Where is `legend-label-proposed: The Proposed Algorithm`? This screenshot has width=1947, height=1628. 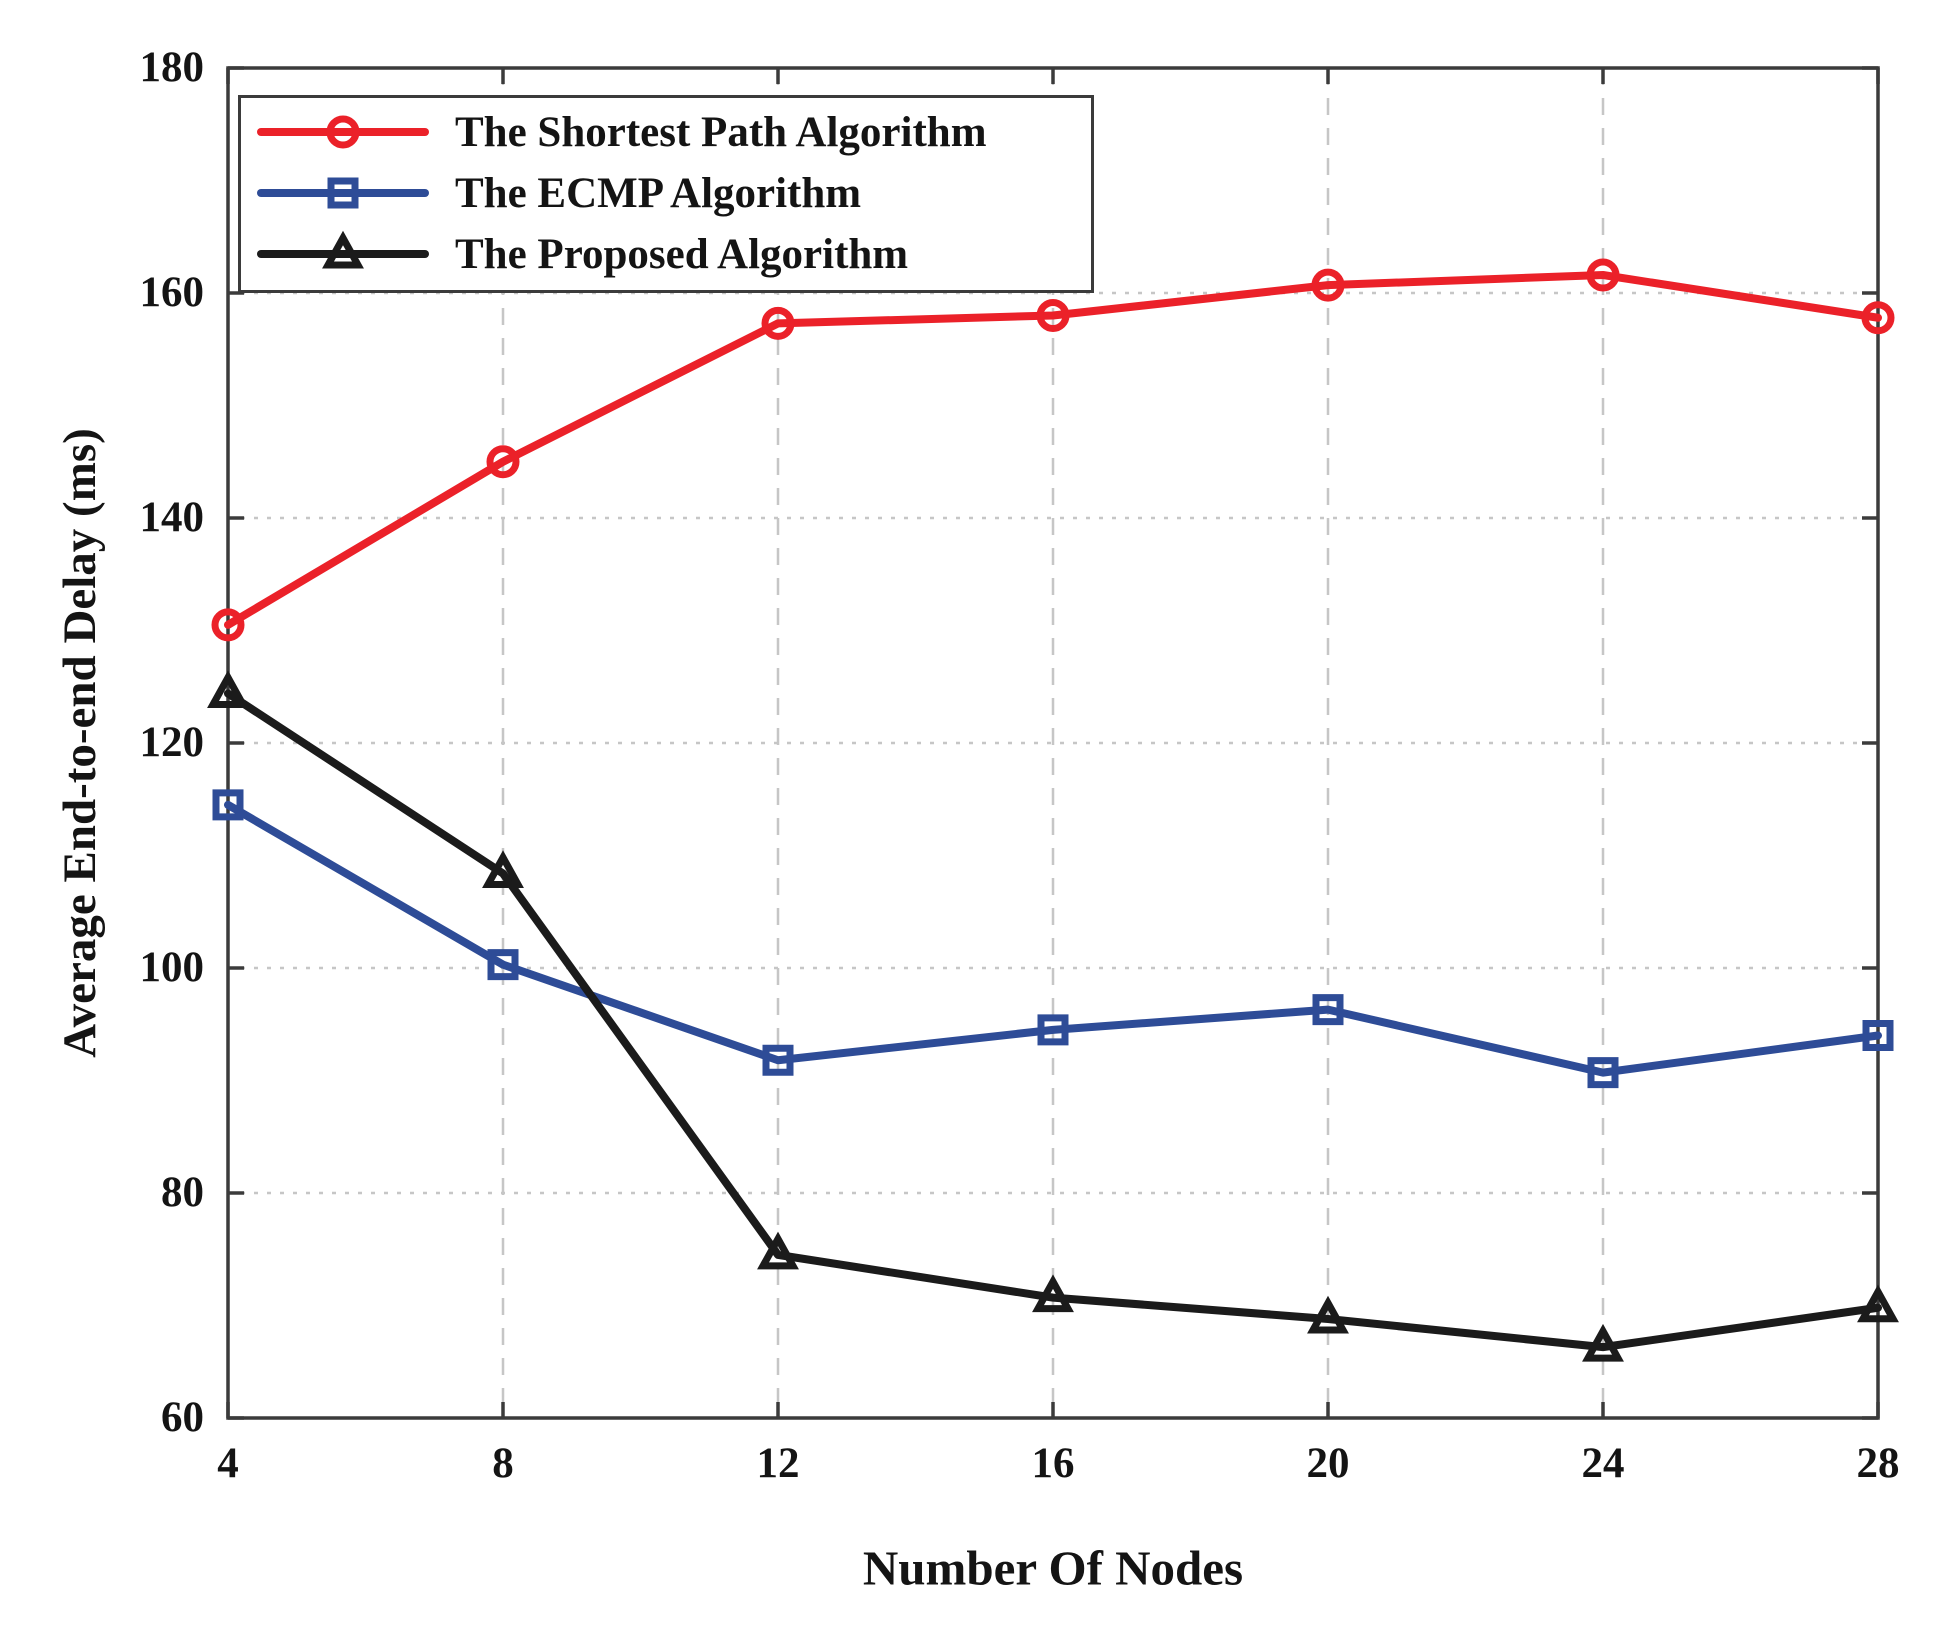 legend-label-proposed: The Proposed Algorithm is located at coordinates (682, 254).